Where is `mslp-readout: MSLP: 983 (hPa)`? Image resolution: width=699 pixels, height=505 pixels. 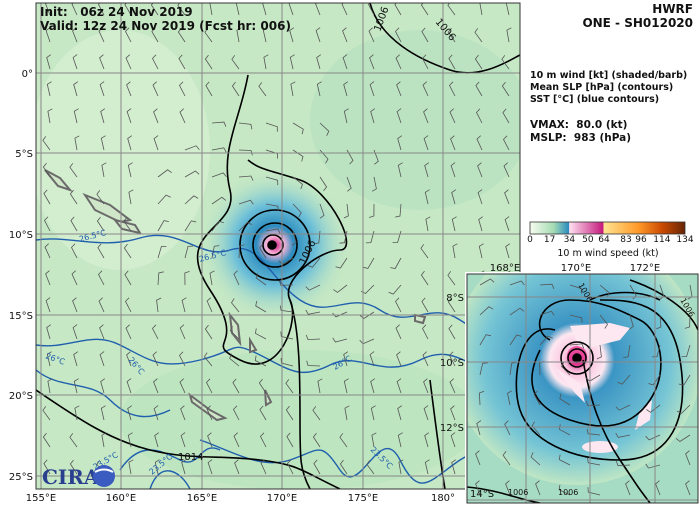 mslp-readout: MSLP: 983 (hPa) is located at coordinates (581, 138).